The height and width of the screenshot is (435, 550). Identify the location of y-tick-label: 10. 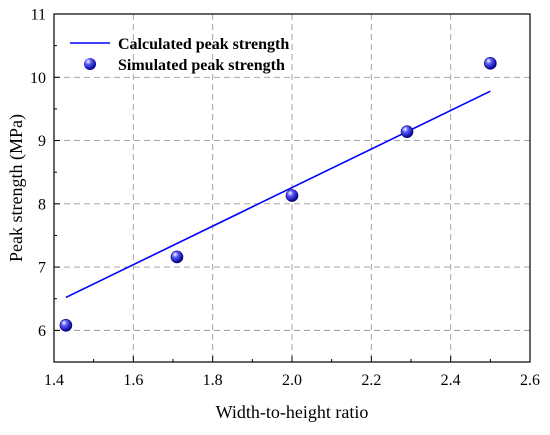
(38, 78).